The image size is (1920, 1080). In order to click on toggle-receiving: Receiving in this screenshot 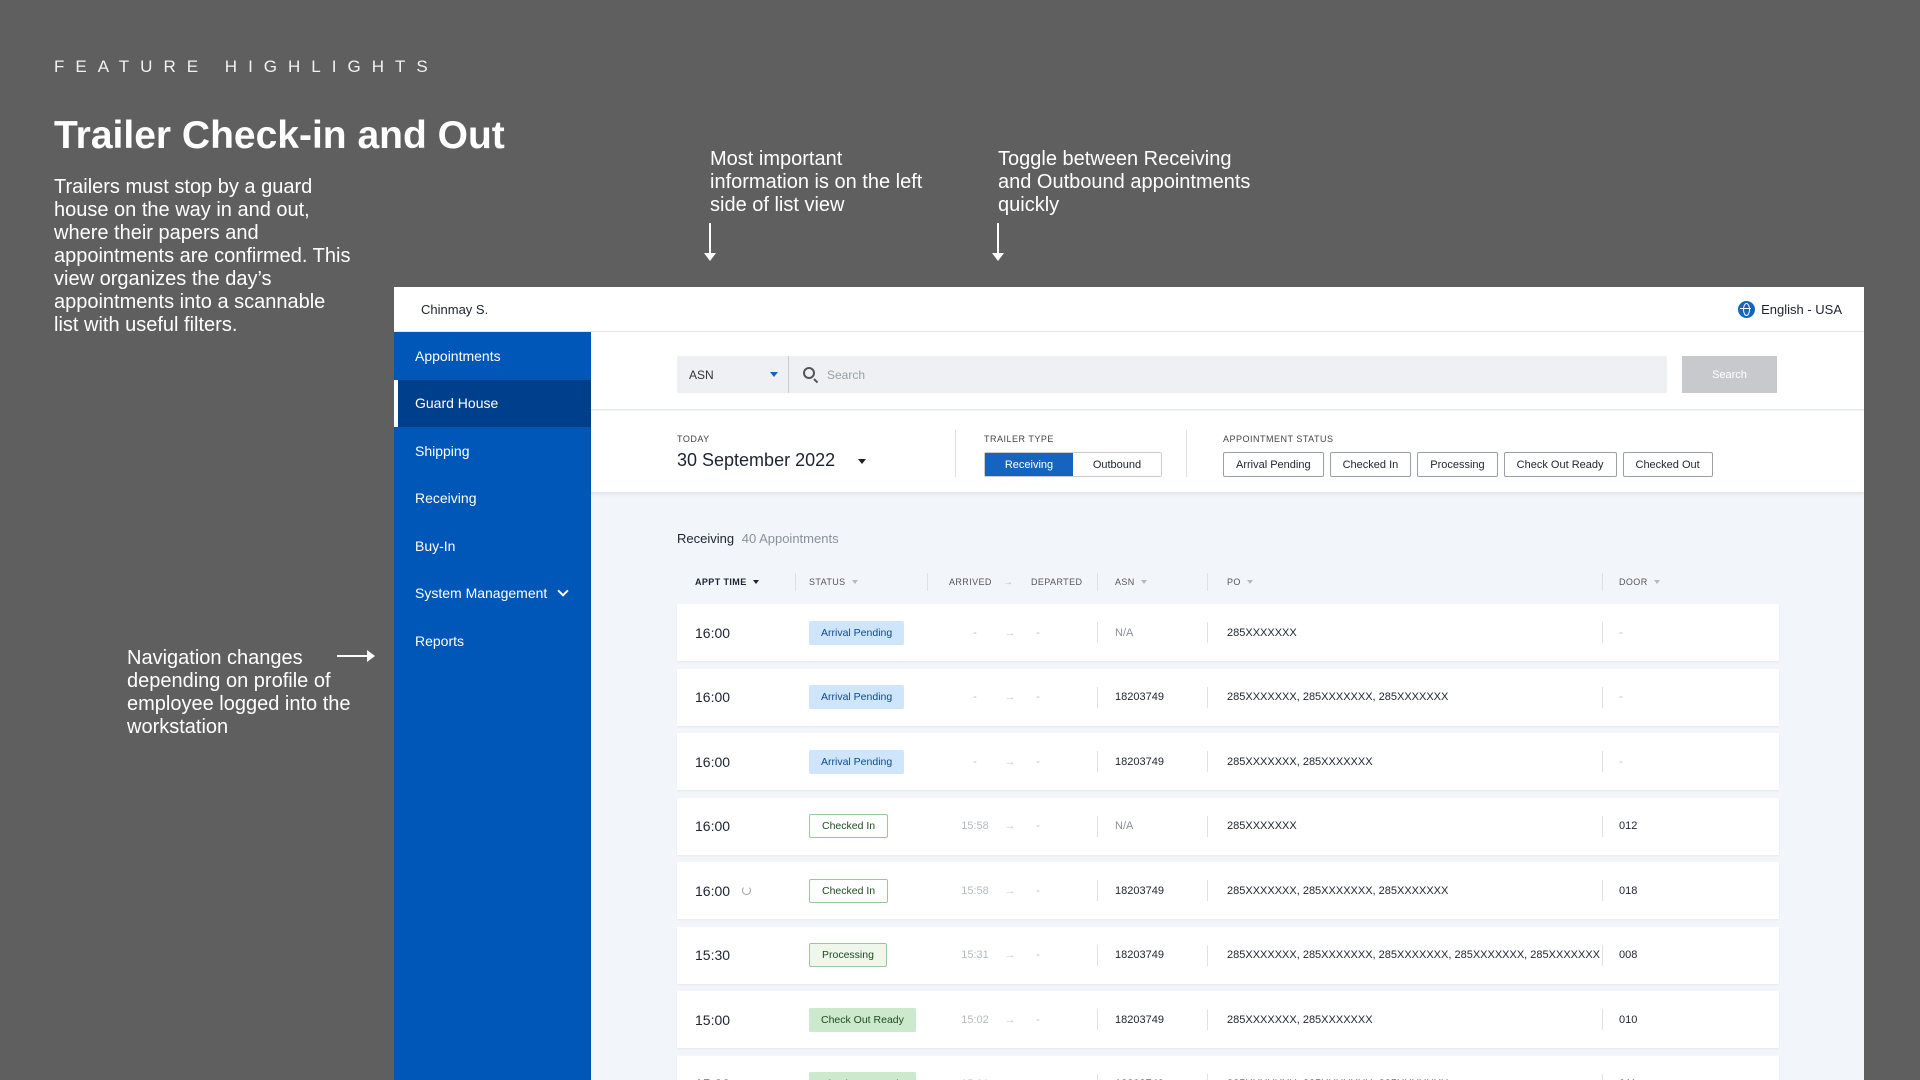, I will do `click(1029, 464)`.